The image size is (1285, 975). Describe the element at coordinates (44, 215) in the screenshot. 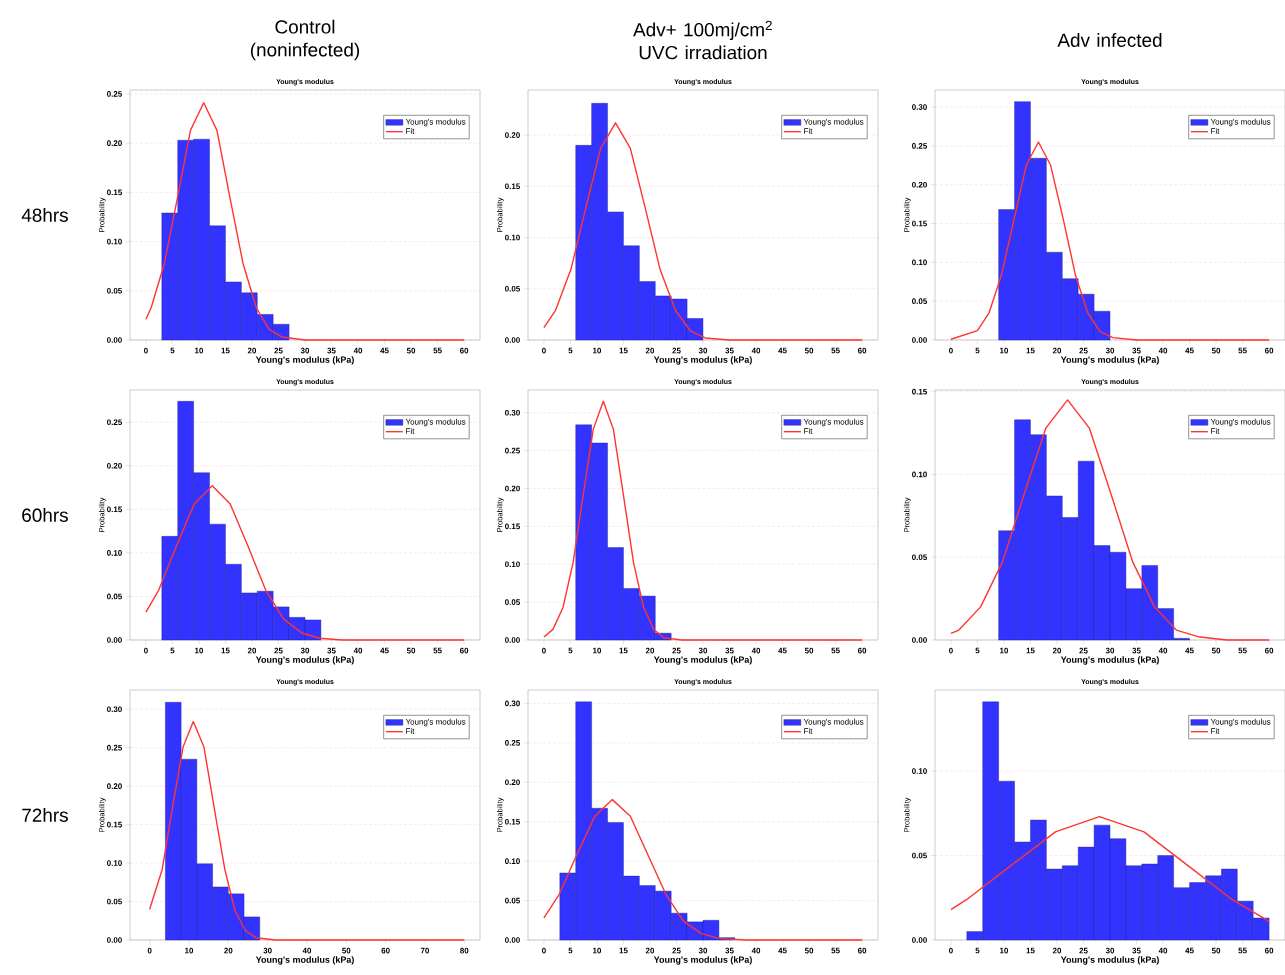

I see `text: 48hrs` at that location.